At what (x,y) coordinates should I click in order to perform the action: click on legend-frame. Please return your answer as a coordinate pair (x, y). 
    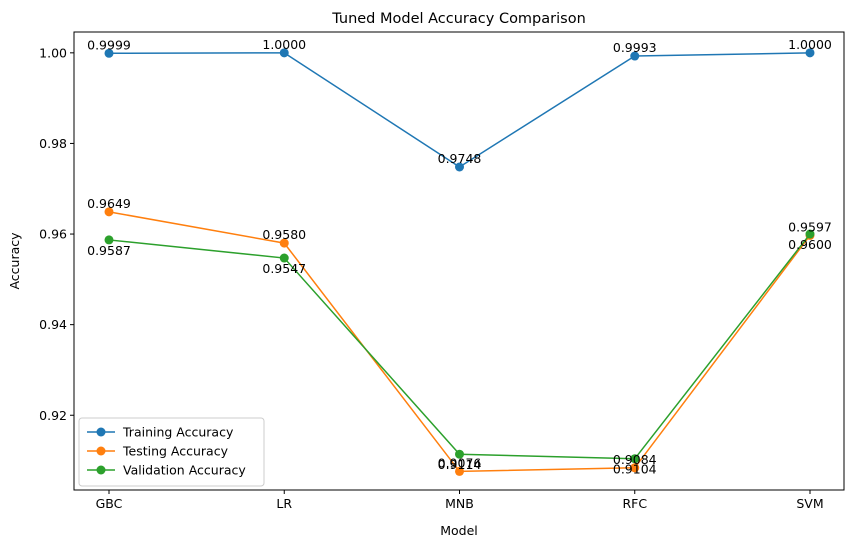
    Looking at the image, I should click on (171, 452).